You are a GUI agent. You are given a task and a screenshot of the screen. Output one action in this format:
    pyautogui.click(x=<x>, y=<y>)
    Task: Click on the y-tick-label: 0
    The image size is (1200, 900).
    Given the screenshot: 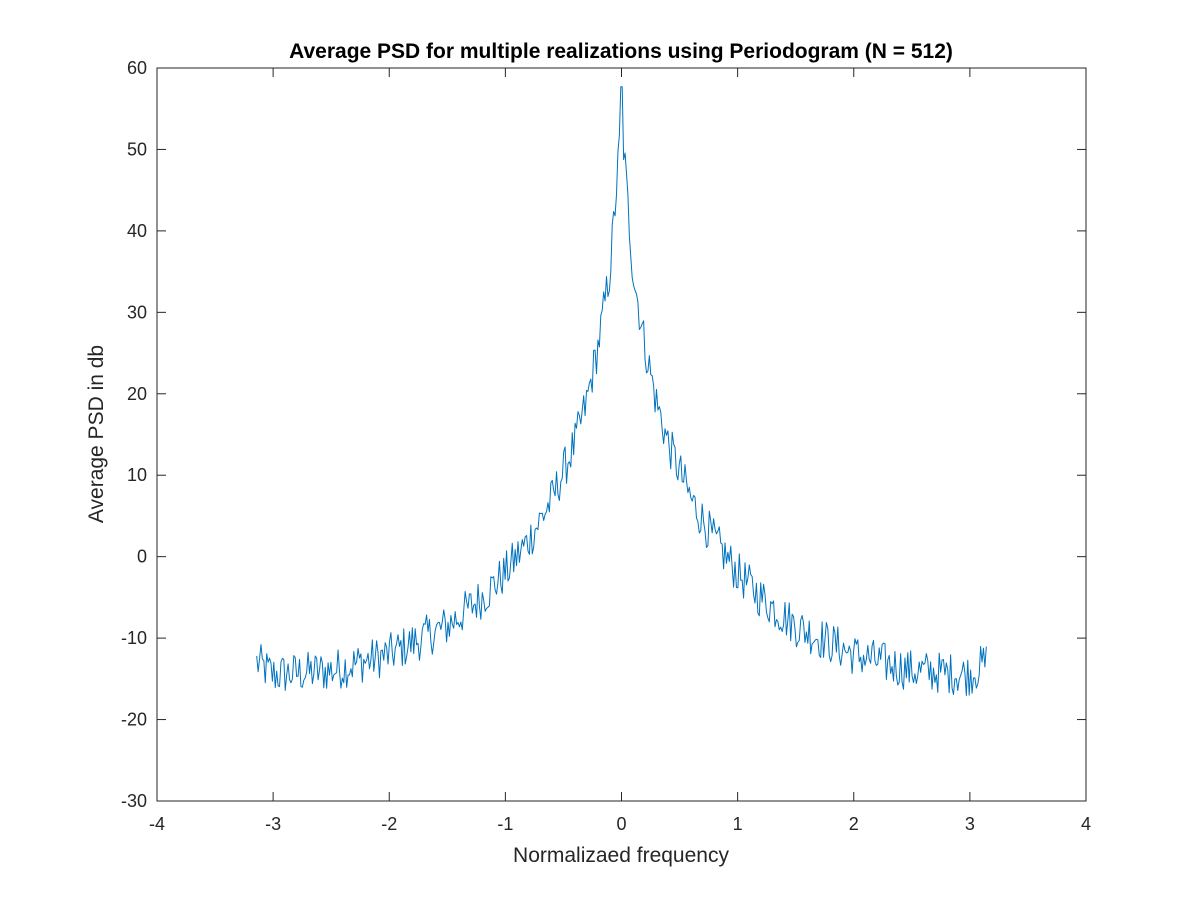 What is the action you would take?
    pyautogui.click(x=142, y=557)
    